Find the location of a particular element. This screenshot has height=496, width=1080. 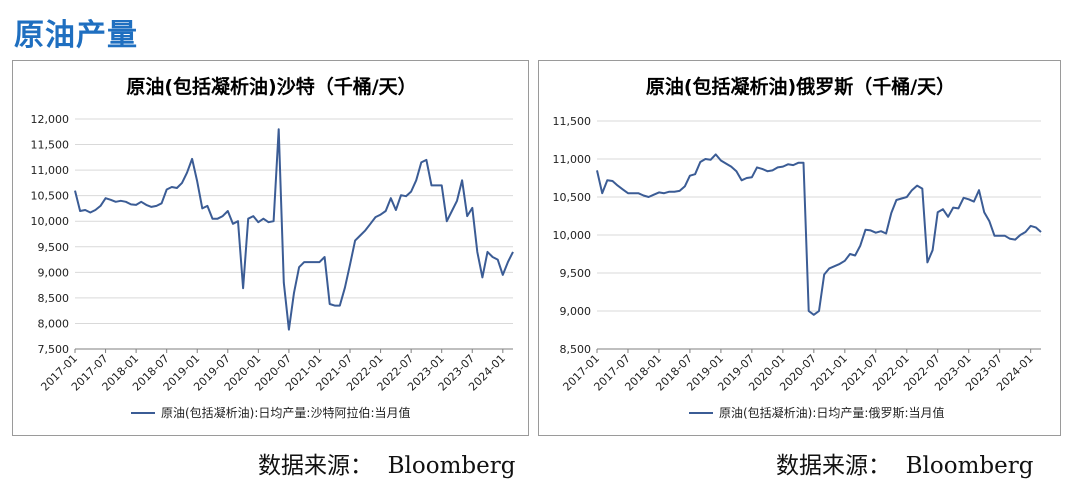

series-line is located at coordinates (819, 234).